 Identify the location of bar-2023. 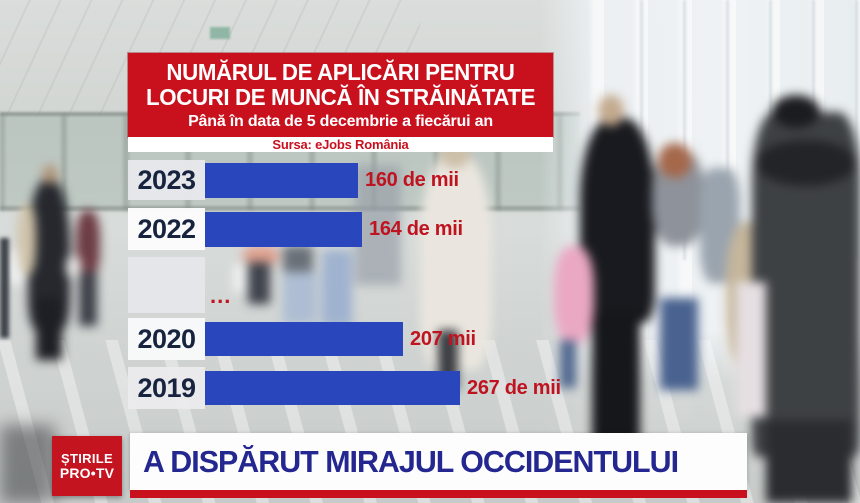
(281, 180).